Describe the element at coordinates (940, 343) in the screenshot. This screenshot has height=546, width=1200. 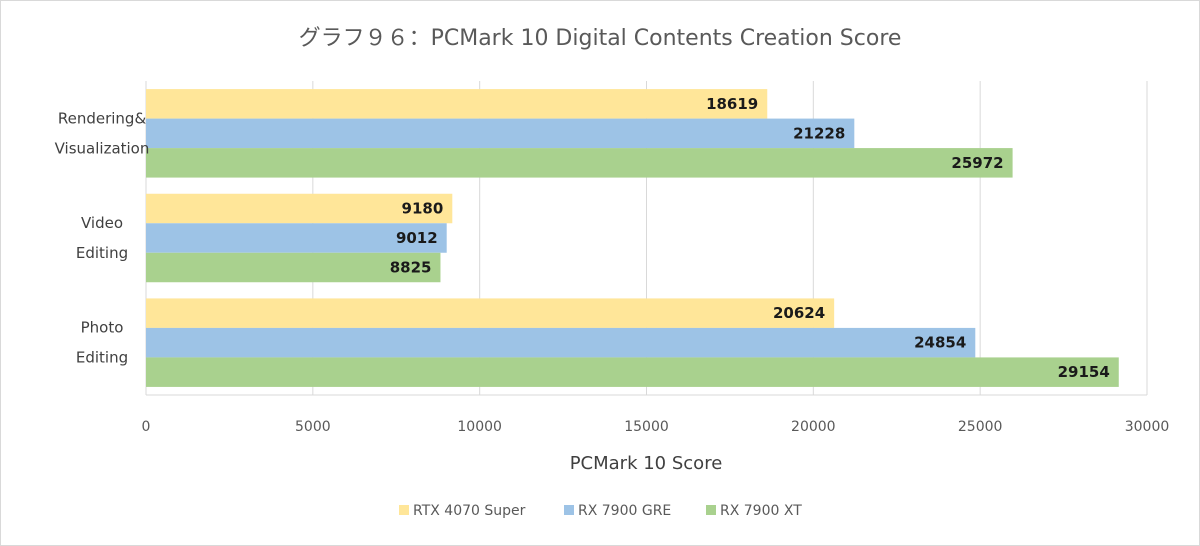
I see `data-label: 24854` at that location.